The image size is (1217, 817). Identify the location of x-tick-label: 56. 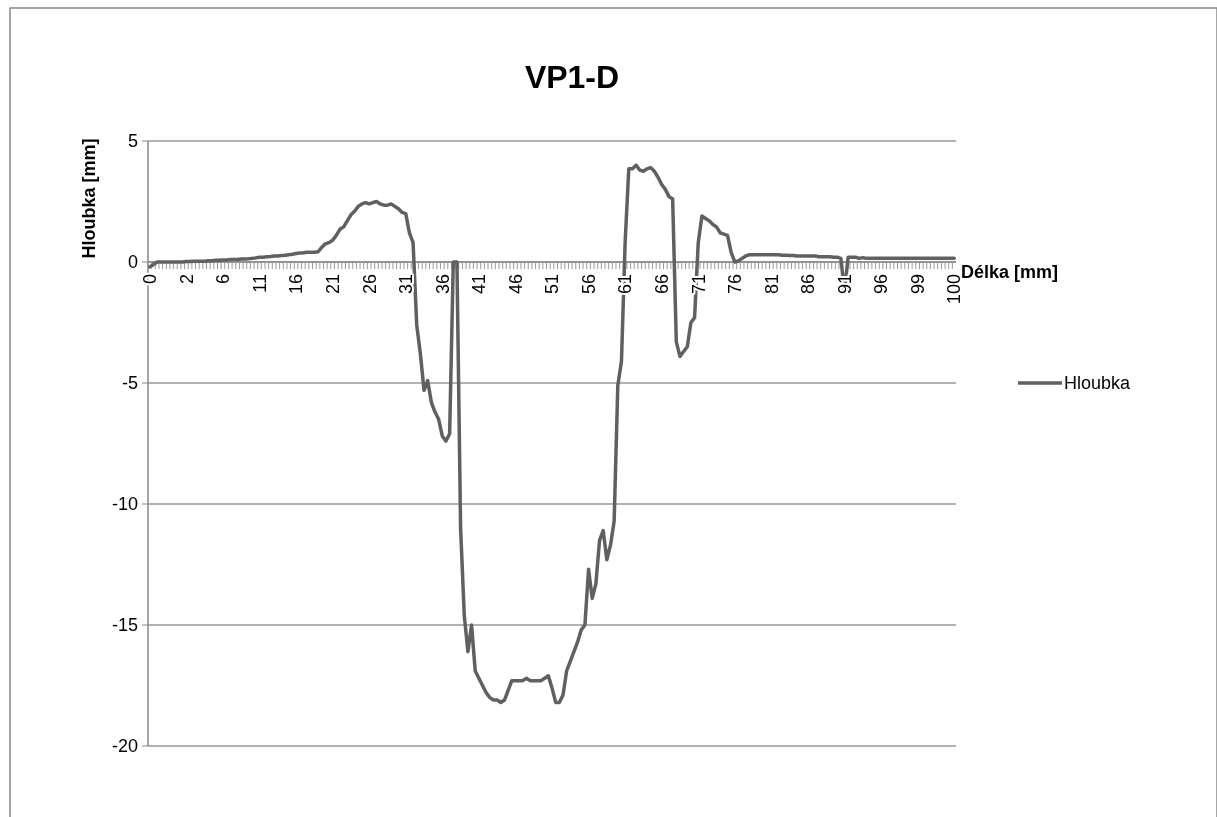
(588, 284).